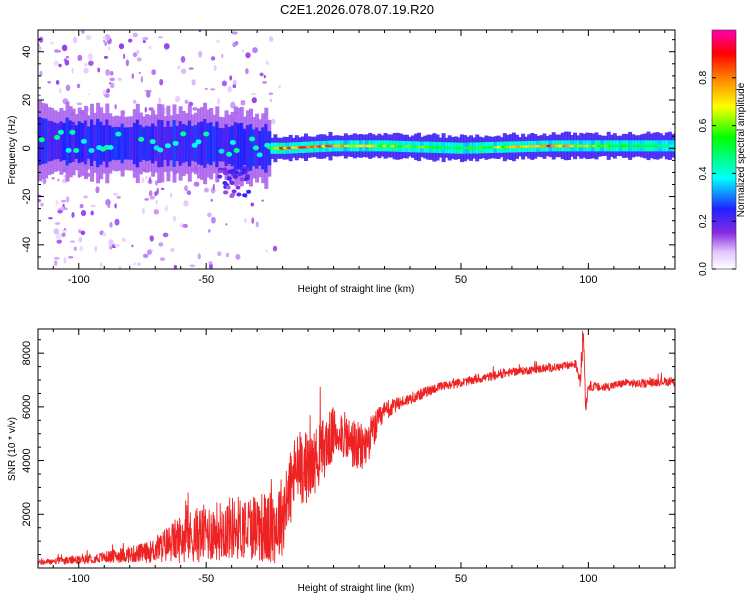 The height and width of the screenshot is (600, 750). What do you see at coordinates (206, 280) in the screenshot?
I see `spectrogram-xtick-label: -50` at bounding box center [206, 280].